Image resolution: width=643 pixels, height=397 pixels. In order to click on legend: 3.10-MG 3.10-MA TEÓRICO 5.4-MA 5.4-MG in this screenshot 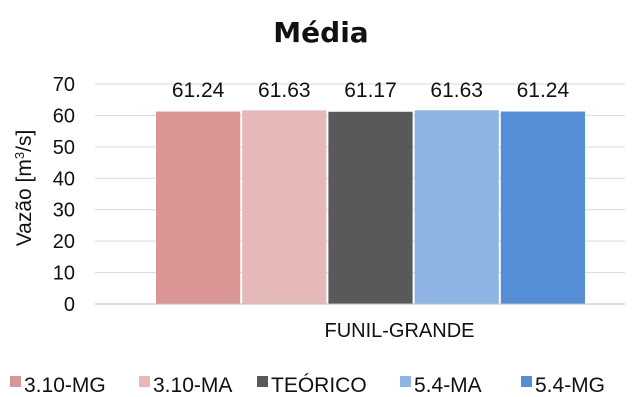, I will do `click(307, 385)`.